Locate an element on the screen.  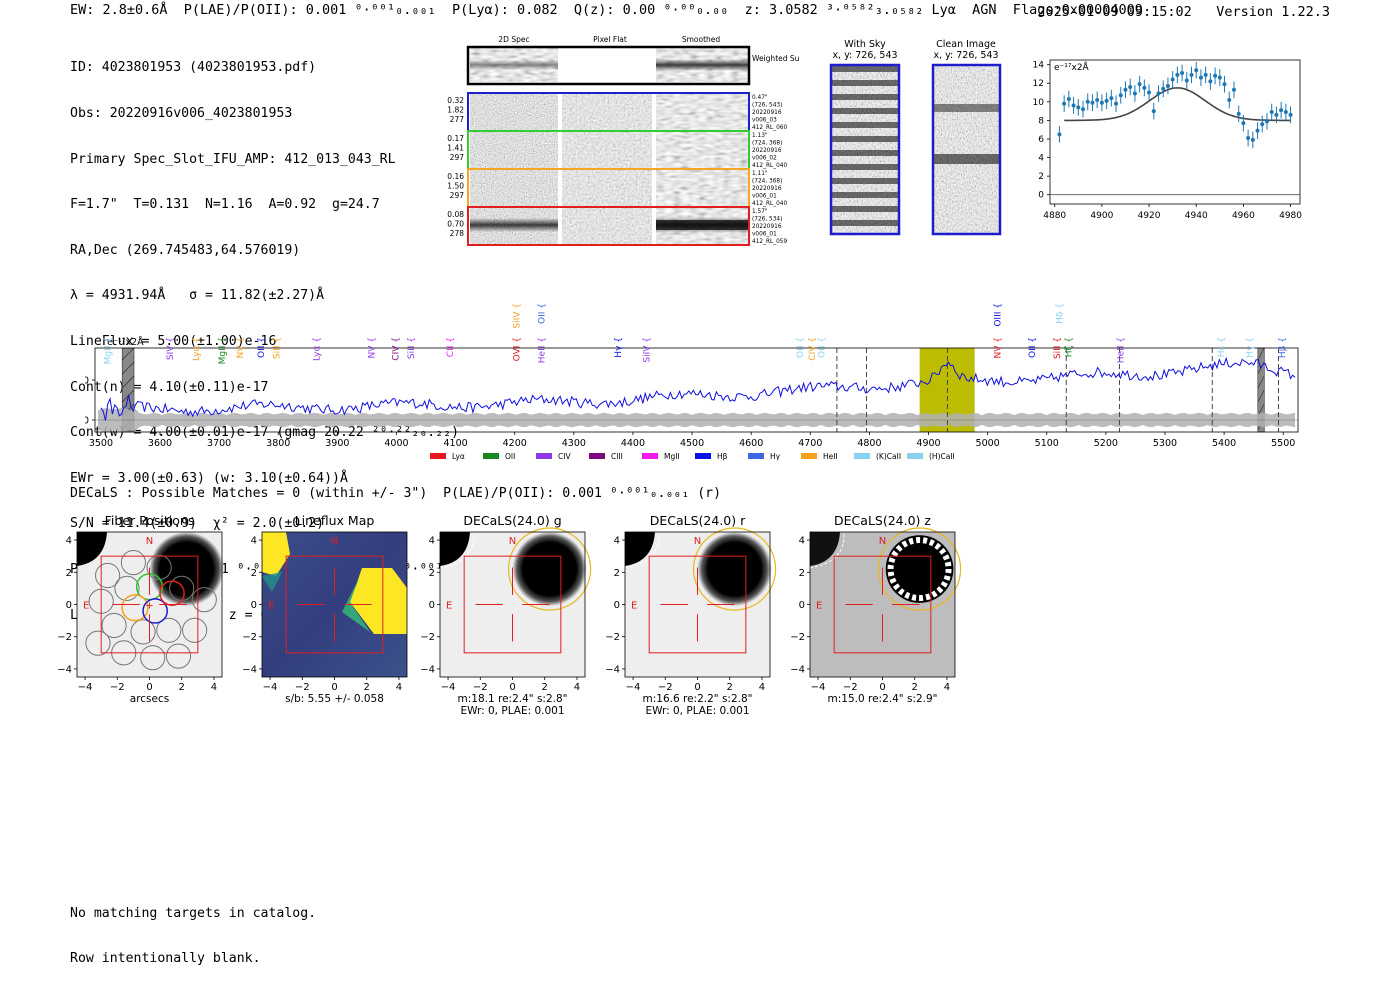
legend-label: (H)CaII is located at coordinates (942, 456).